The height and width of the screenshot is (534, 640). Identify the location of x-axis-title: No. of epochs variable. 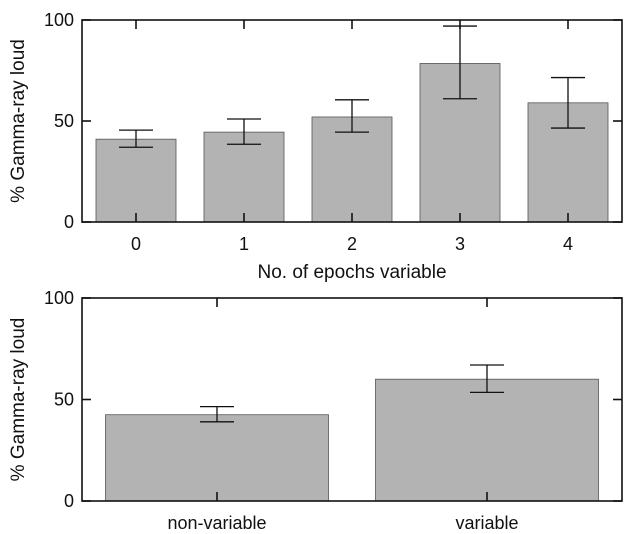
(351, 272).